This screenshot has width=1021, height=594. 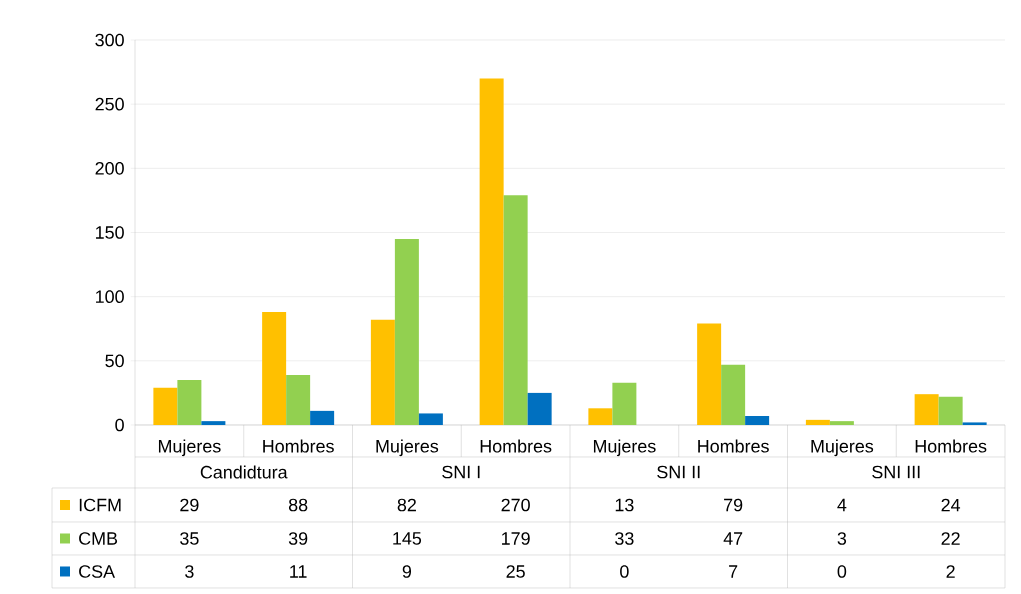 I want to click on y-tick-label: 200, so click(x=109, y=168).